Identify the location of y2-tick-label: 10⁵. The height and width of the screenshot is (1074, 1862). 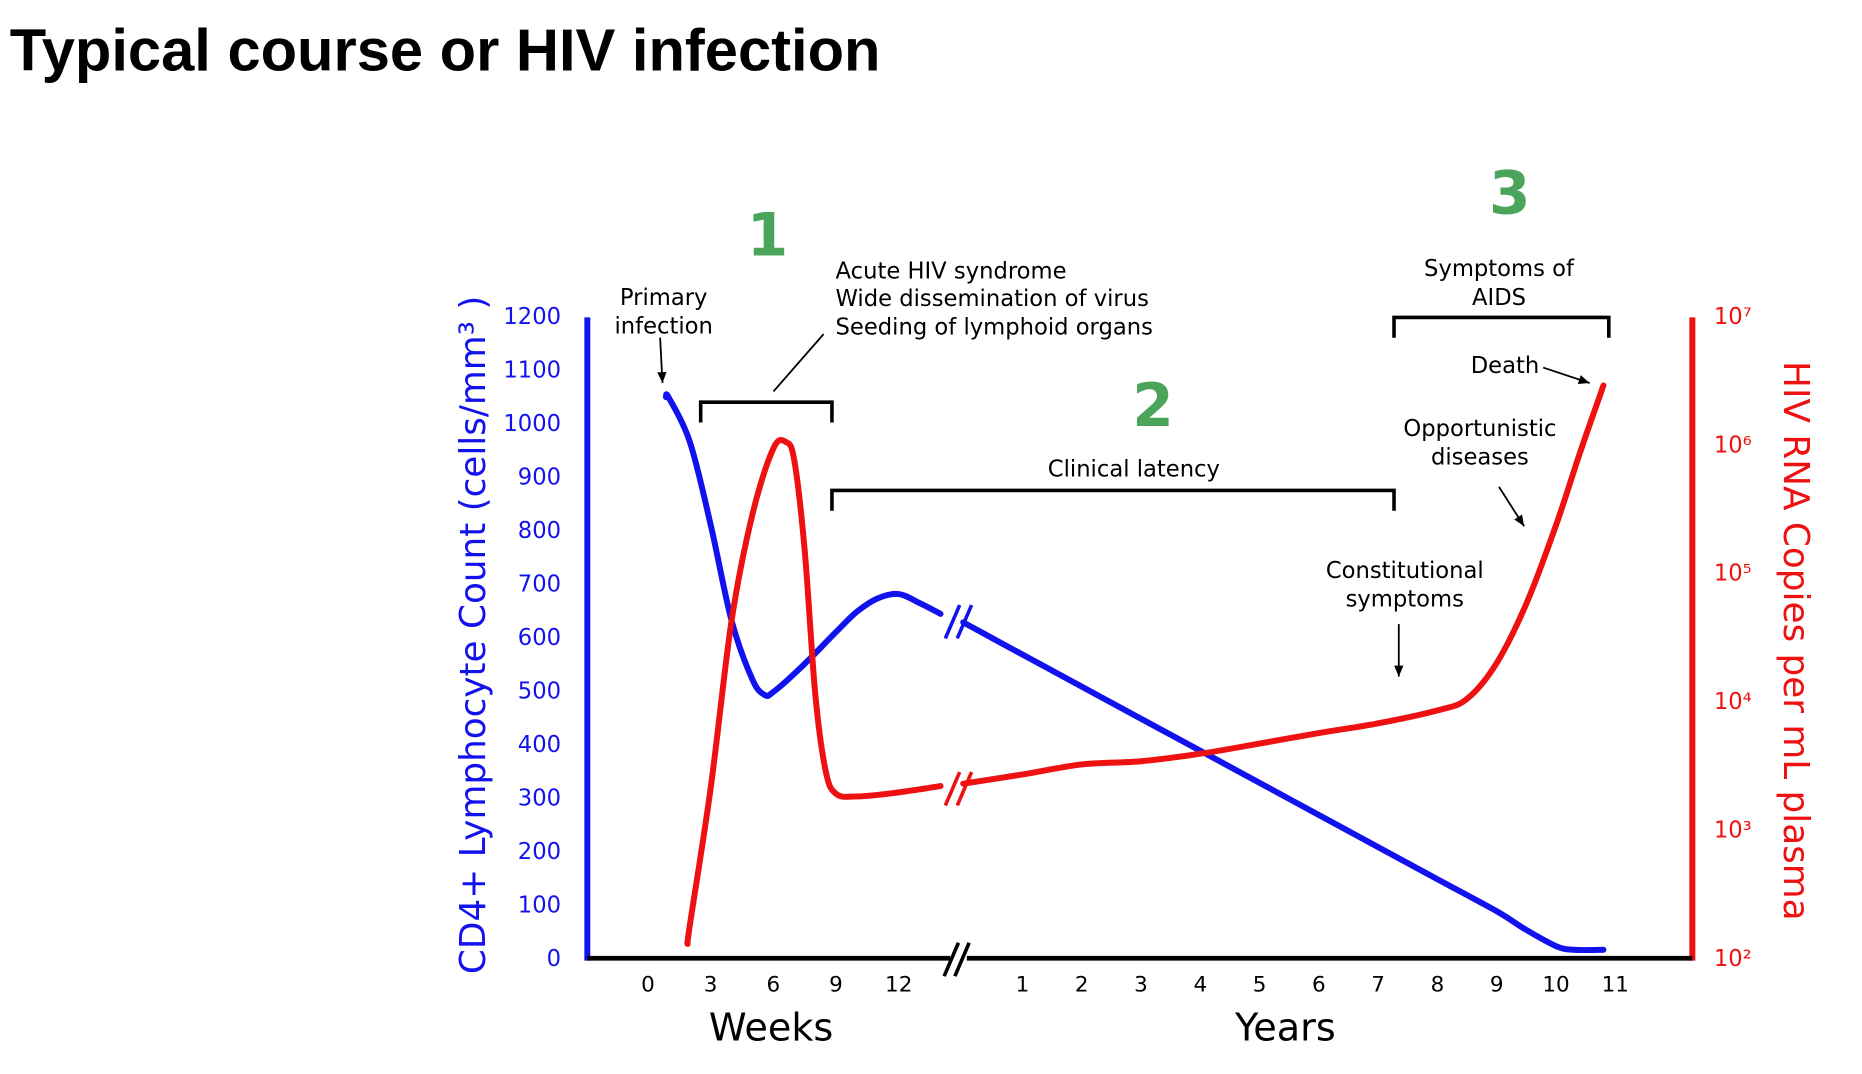
(1733, 574).